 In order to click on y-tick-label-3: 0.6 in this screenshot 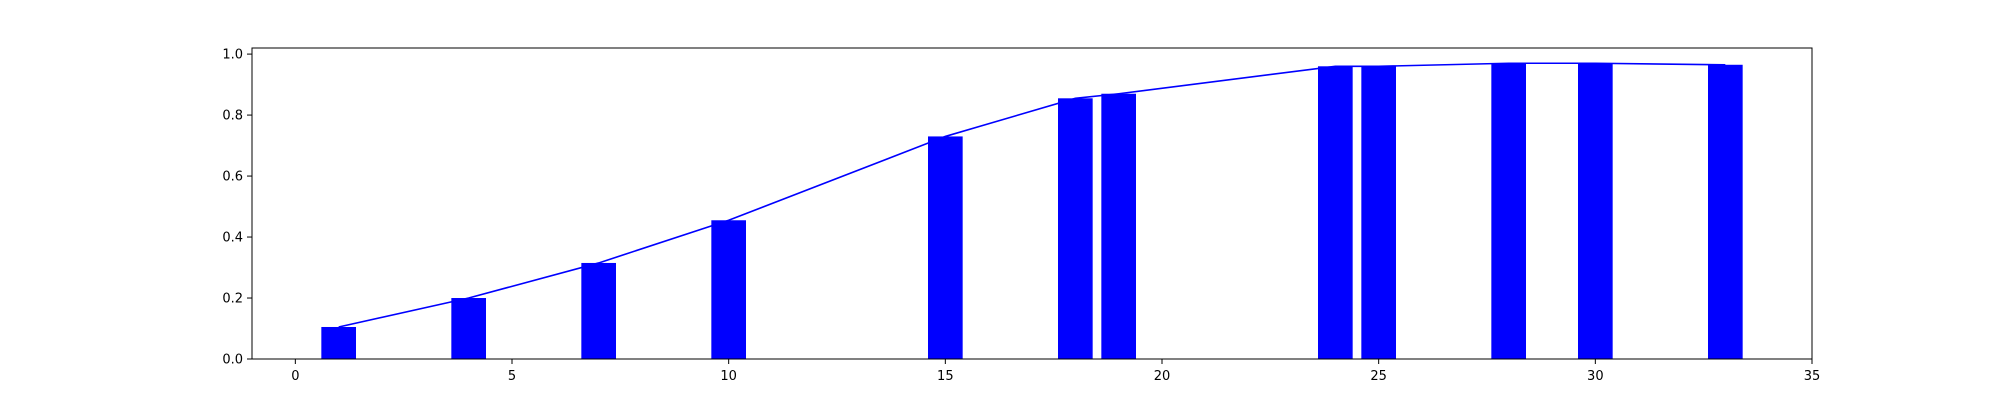, I will do `click(232, 177)`.